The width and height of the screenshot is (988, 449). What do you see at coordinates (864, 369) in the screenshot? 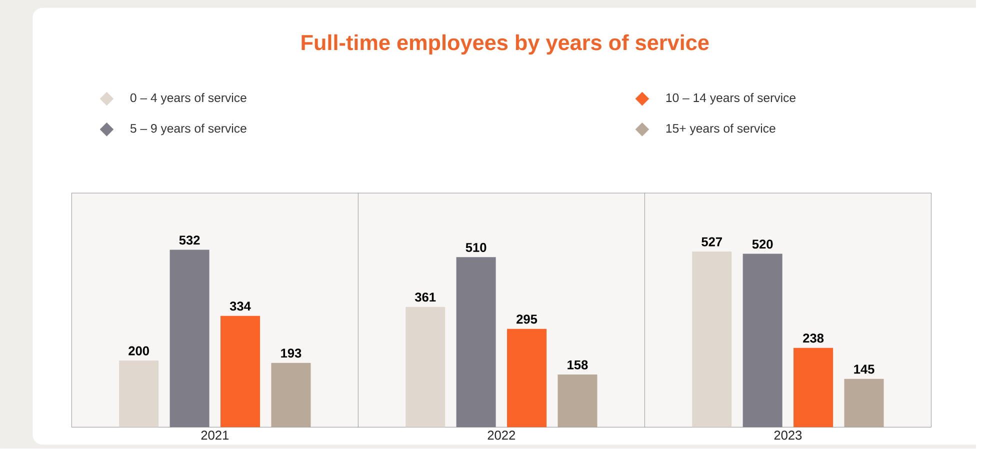
I see `data-label: 145` at bounding box center [864, 369].